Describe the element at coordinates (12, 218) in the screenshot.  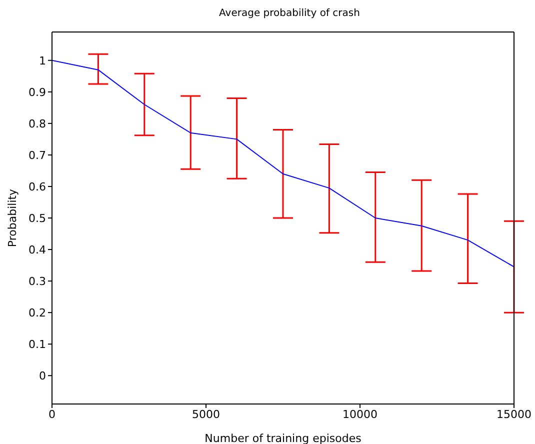
I see `y-axis-title: Probability` at that location.